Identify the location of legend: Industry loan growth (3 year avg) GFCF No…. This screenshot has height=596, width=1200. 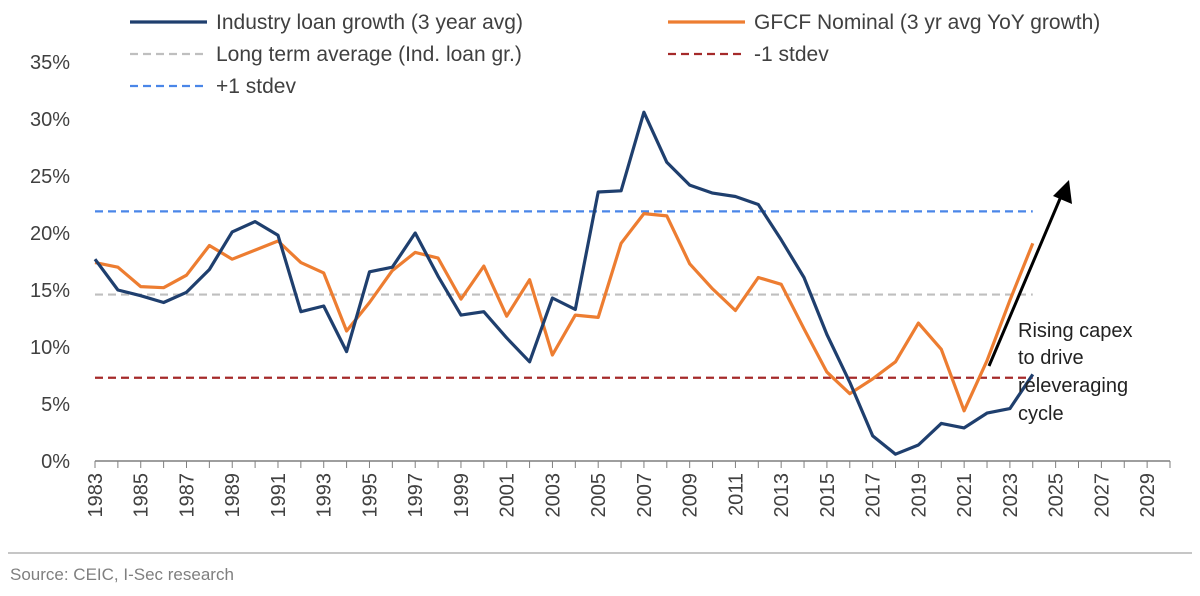
(615, 54).